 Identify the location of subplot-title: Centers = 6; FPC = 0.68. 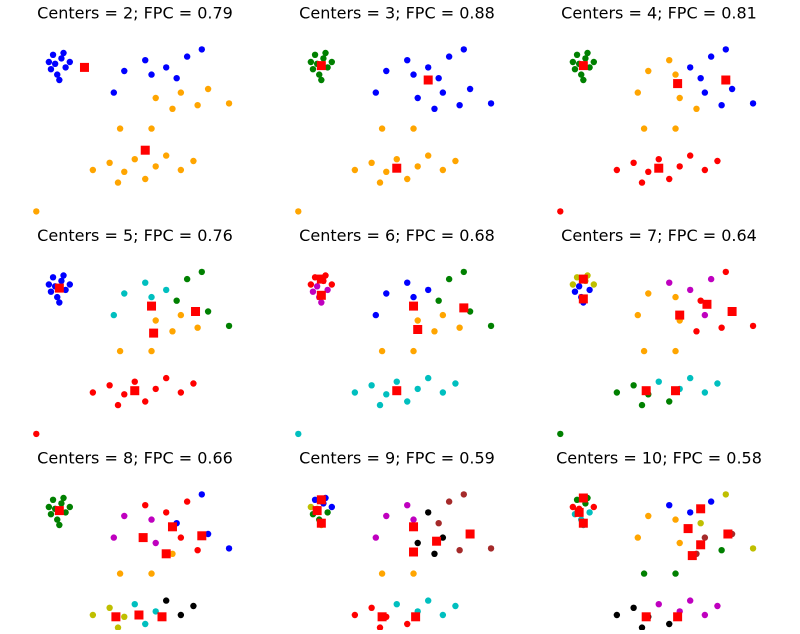
(397, 235).